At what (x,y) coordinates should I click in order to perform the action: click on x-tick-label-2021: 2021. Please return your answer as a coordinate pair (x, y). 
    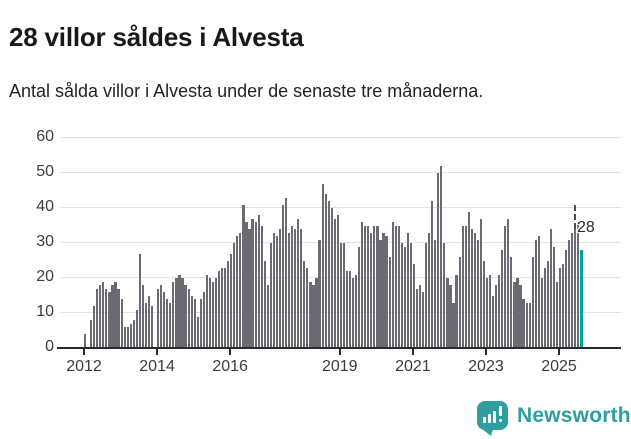
    Looking at the image, I should click on (413, 366).